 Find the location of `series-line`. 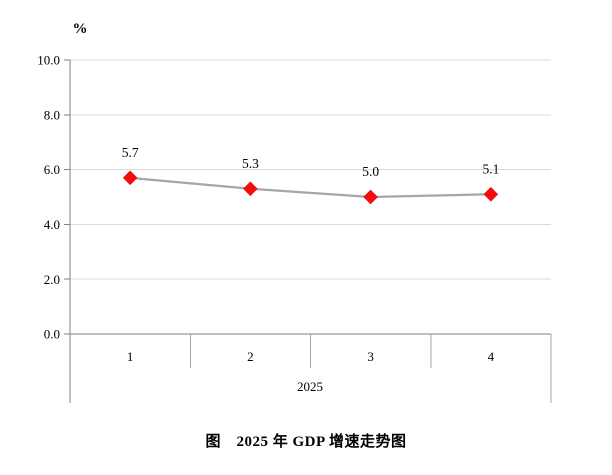

series-line is located at coordinates (310, 187).